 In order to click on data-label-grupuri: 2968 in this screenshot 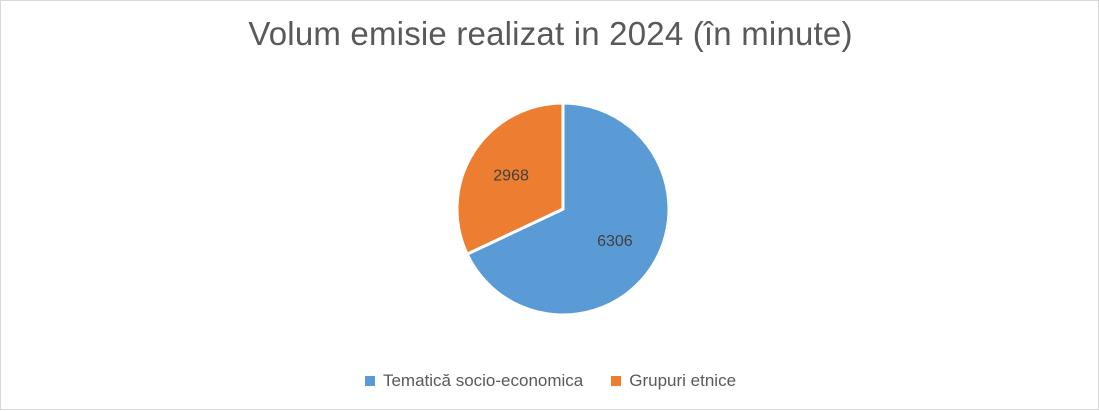, I will do `click(511, 175)`.